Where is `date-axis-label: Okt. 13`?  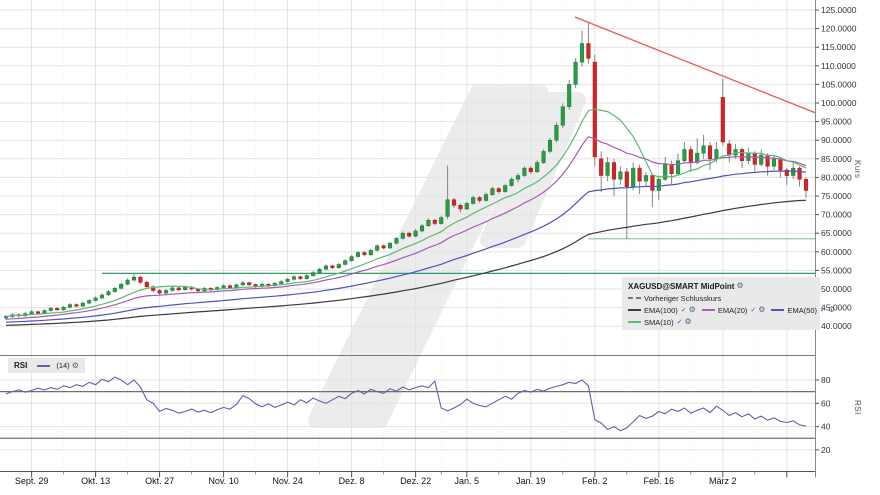 date-axis-label: Okt. 13 is located at coordinates (95, 481).